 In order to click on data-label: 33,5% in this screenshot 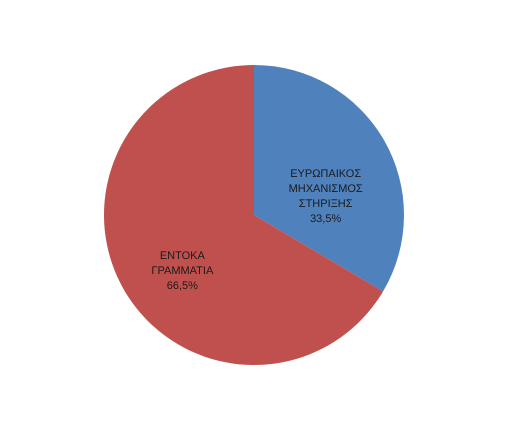, I will do `click(326, 219)`.